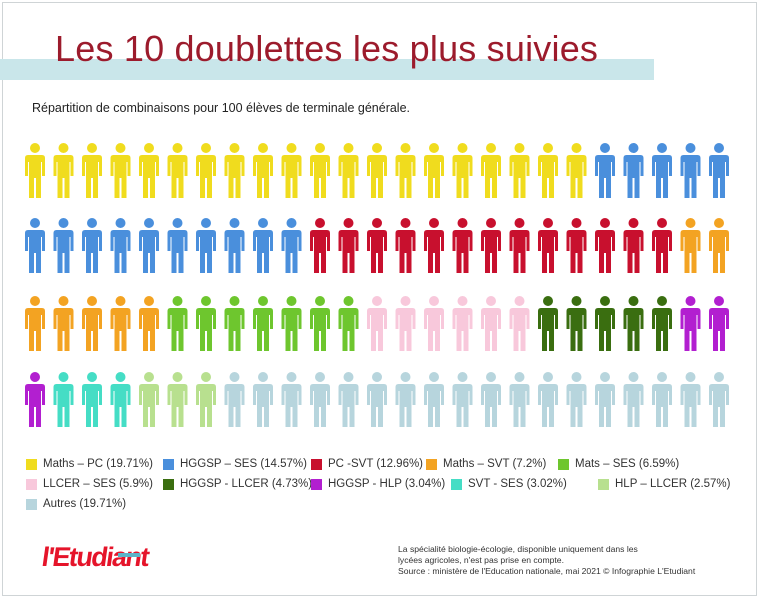 The width and height of the screenshot is (761, 600). What do you see at coordinates (76, 504) in the screenshot?
I see `legend-item: Autres (19.71%)` at bounding box center [76, 504].